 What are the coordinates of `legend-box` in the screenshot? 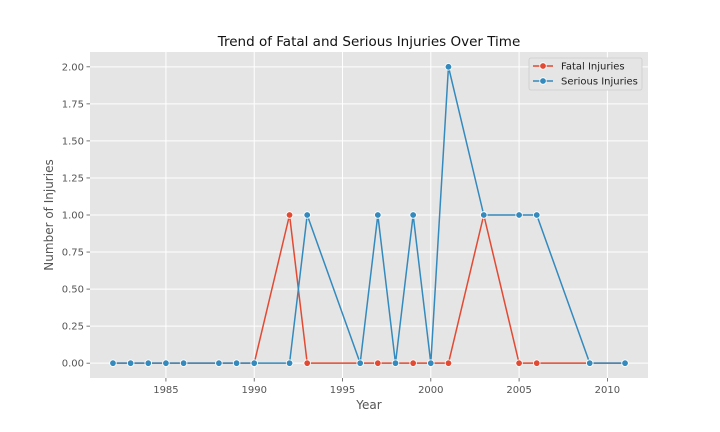 It's located at (585, 74).